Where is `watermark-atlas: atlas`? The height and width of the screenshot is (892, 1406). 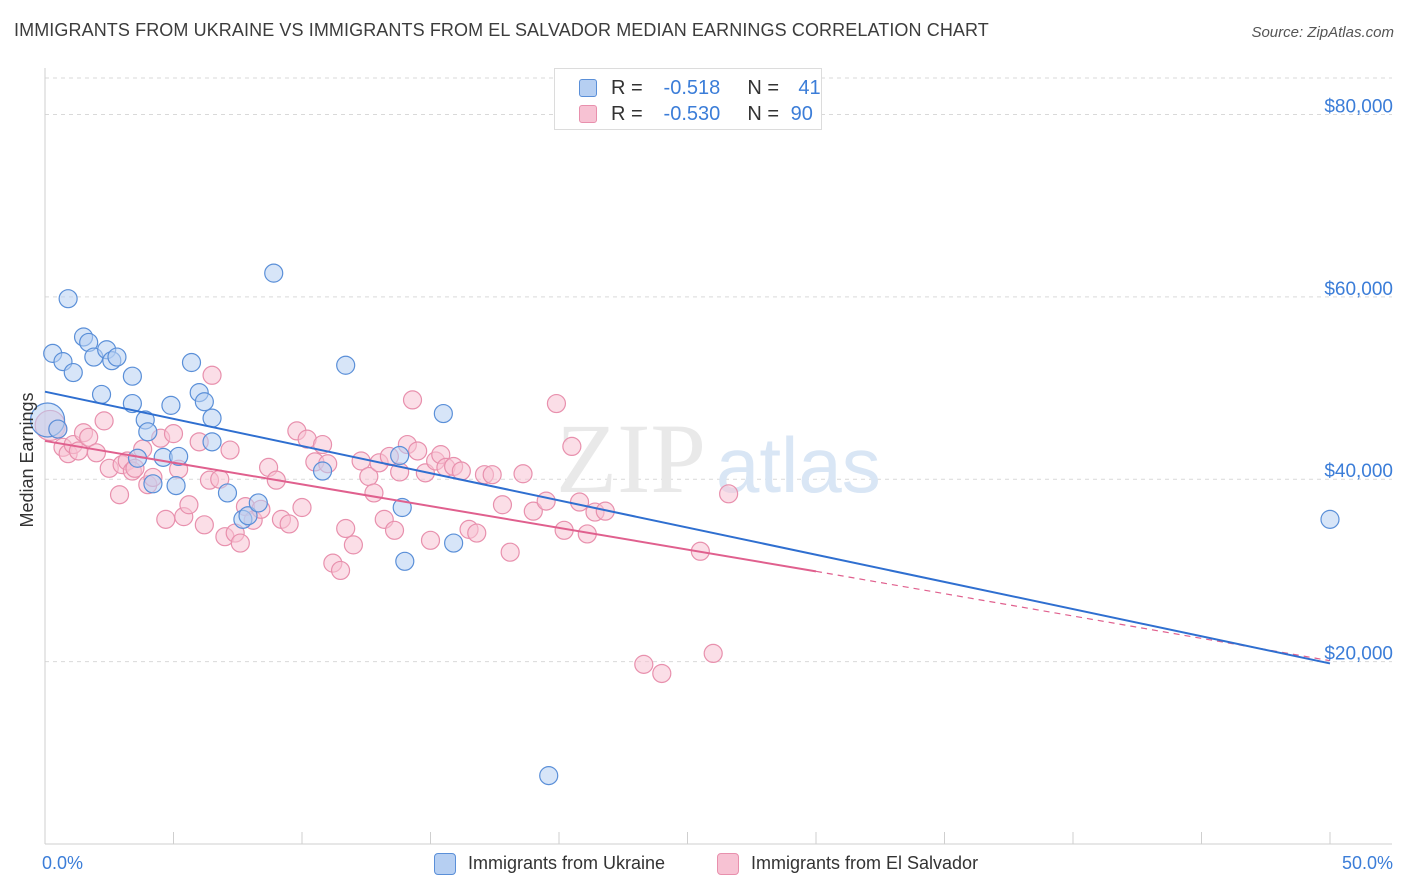 watermark-atlas: atlas is located at coordinates (798, 465).